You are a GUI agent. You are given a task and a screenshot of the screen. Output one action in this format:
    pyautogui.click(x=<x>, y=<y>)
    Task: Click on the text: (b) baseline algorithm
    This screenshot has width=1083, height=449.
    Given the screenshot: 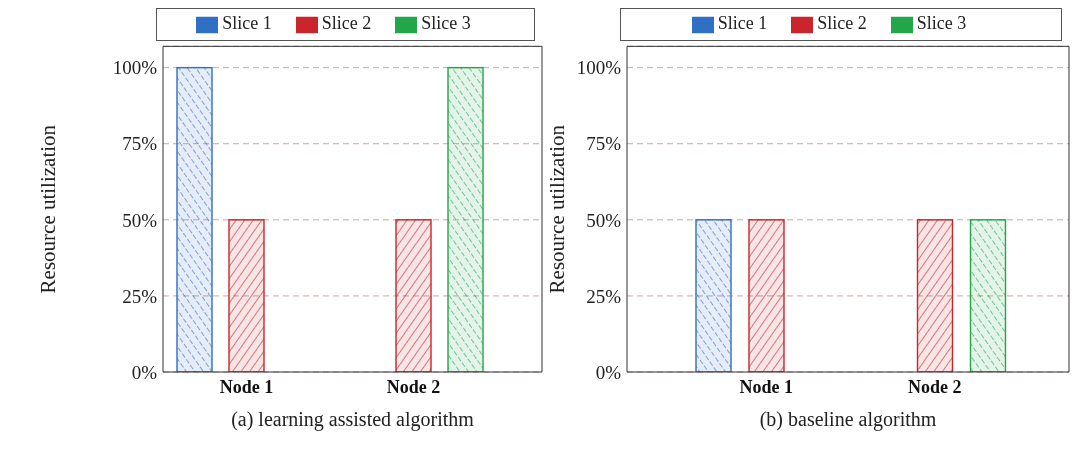 What is the action you would take?
    pyautogui.click(x=848, y=419)
    